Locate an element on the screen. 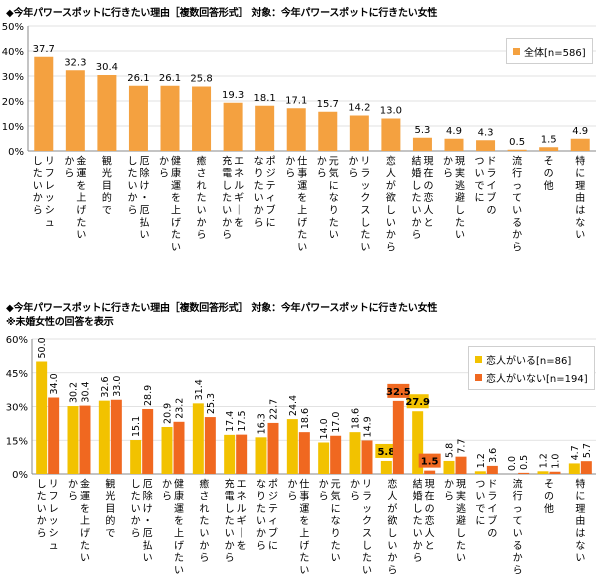  category-label: 仕事運を上げたい is located at coordinates (304, 526).